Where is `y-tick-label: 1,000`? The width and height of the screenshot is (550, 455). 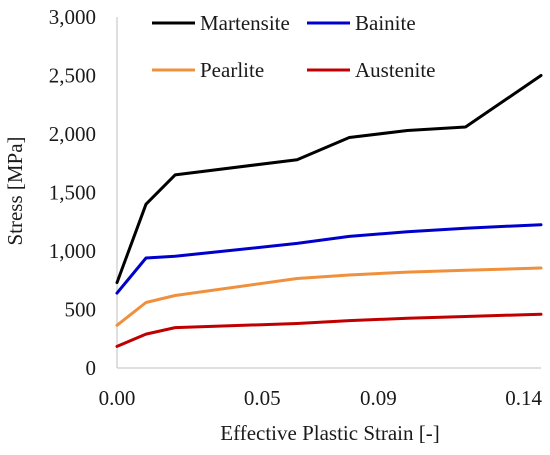 y-tick-label: 1,000 is located at coordinates (72, 251).